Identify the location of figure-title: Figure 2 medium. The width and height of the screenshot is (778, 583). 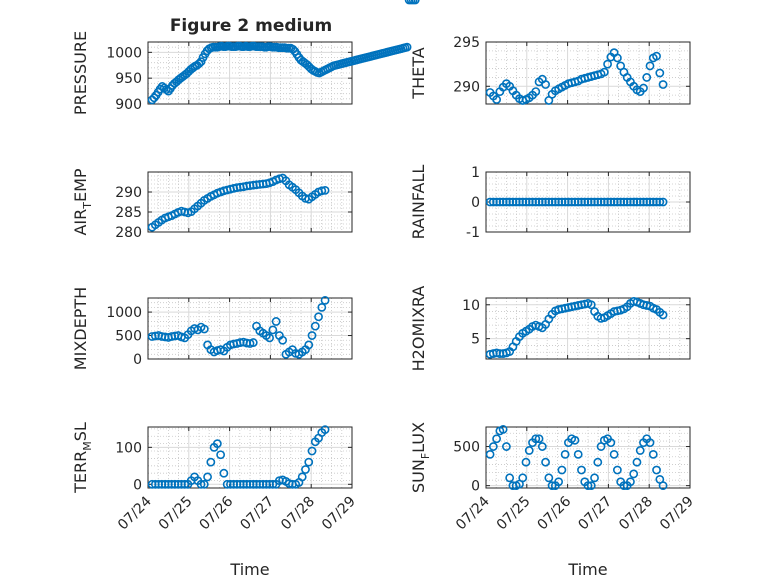
(251, 26).